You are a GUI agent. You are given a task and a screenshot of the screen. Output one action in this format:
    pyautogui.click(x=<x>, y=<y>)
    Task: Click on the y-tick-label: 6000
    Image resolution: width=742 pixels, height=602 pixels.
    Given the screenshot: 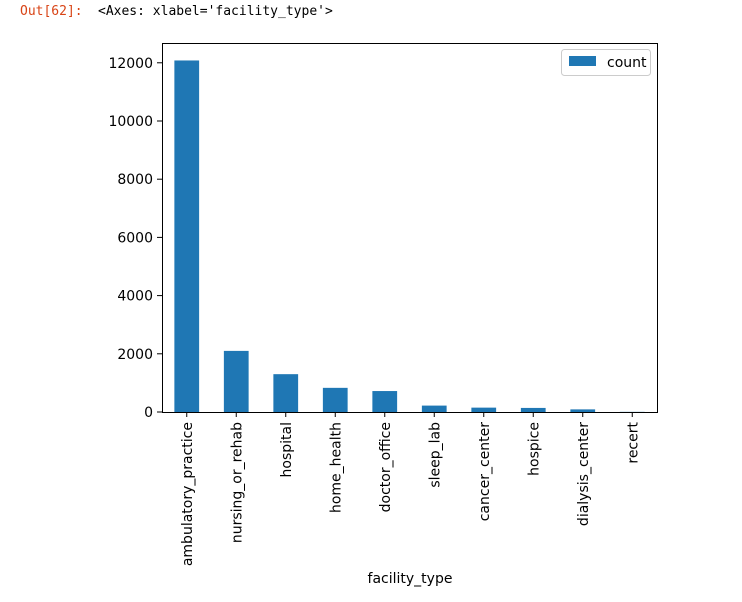 What is the action you would take?
    pyautogui.click(x=135, y=238)
    